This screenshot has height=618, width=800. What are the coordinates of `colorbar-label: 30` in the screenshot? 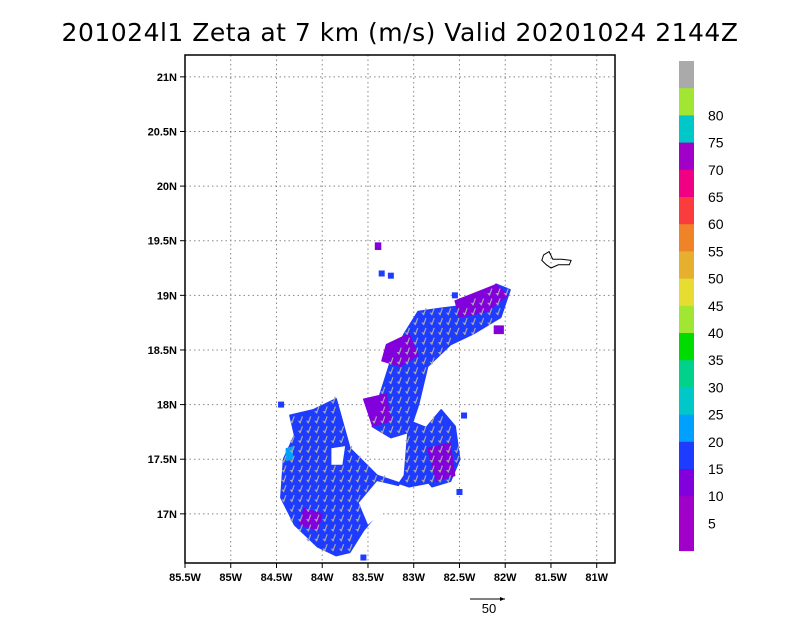 It's located at (716, 387).